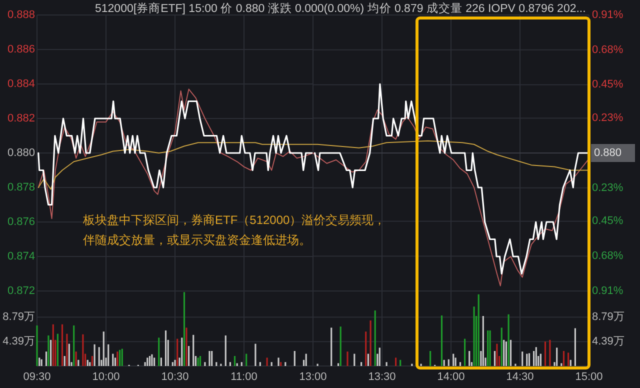  What do you see at coordinates (451, 377) in the screenshot?
I see `x-tick-label: 14:00` at bounding box center [451, 377].